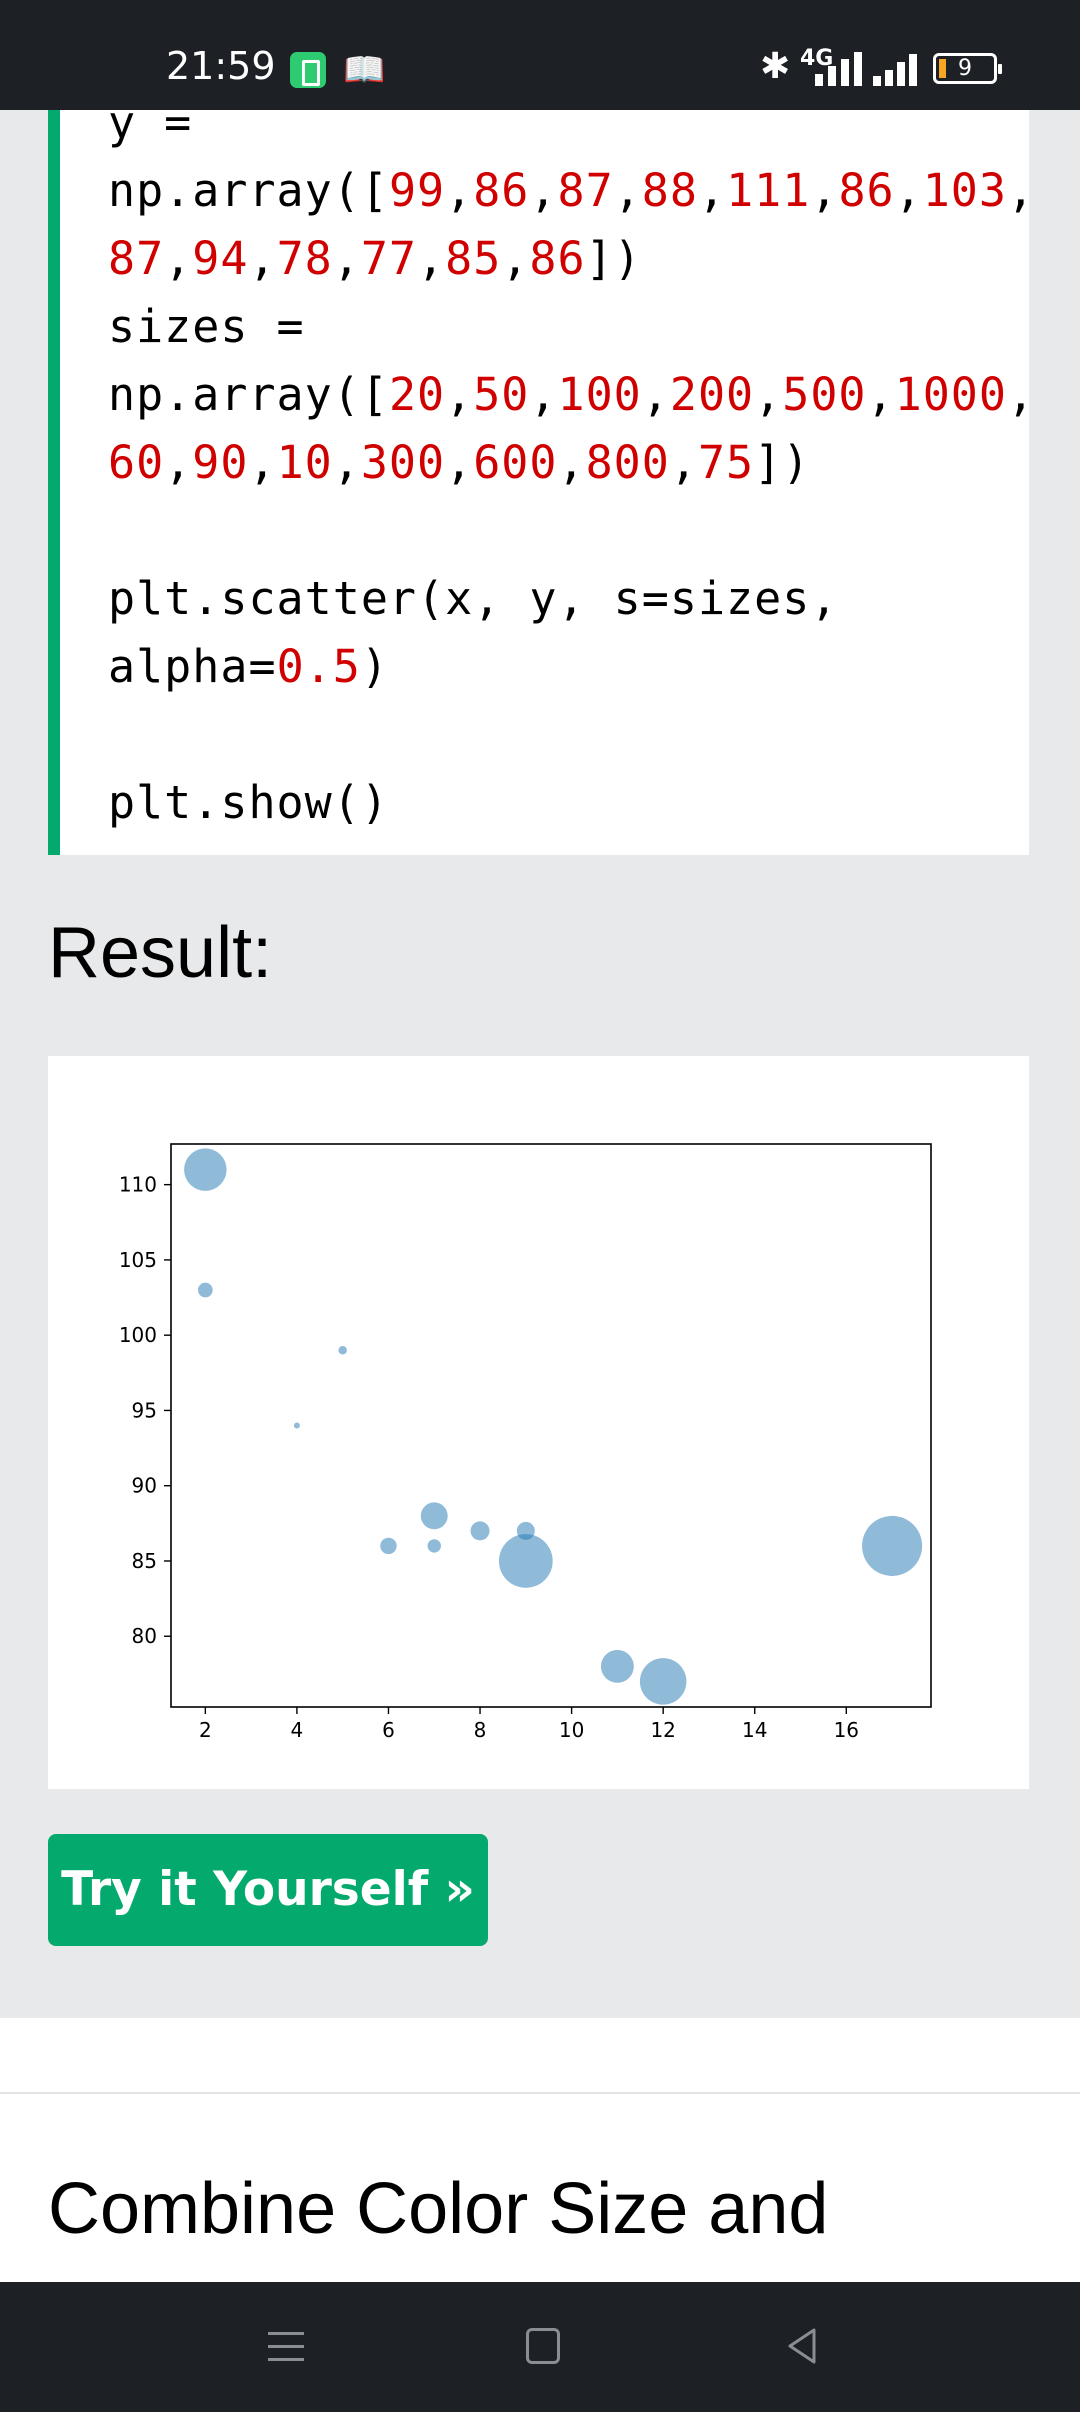 The width and height of the screenshot is (1080, 2412). Describe the element at coordinates (726, 462) in the screenshot. I see `code-number: 75` at that location.